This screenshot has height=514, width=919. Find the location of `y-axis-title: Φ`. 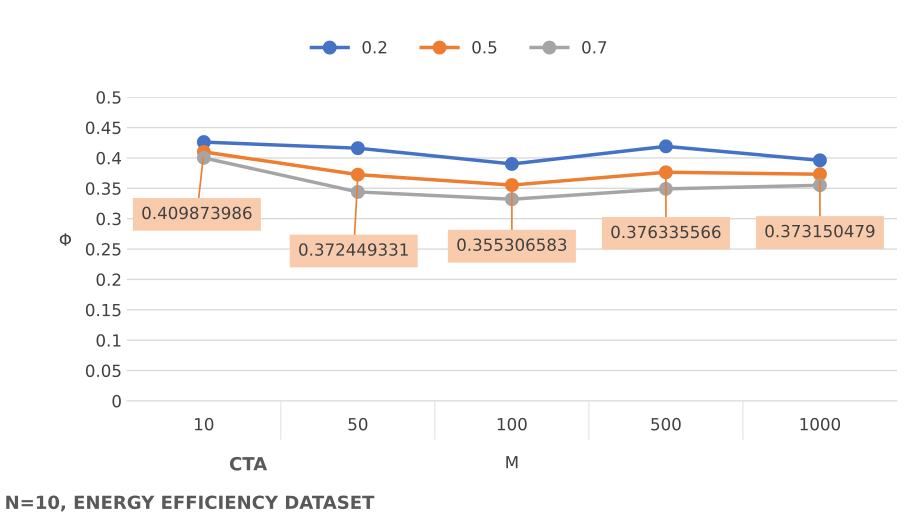

y-axis-title: Φ is located at coordinates (66, 239).